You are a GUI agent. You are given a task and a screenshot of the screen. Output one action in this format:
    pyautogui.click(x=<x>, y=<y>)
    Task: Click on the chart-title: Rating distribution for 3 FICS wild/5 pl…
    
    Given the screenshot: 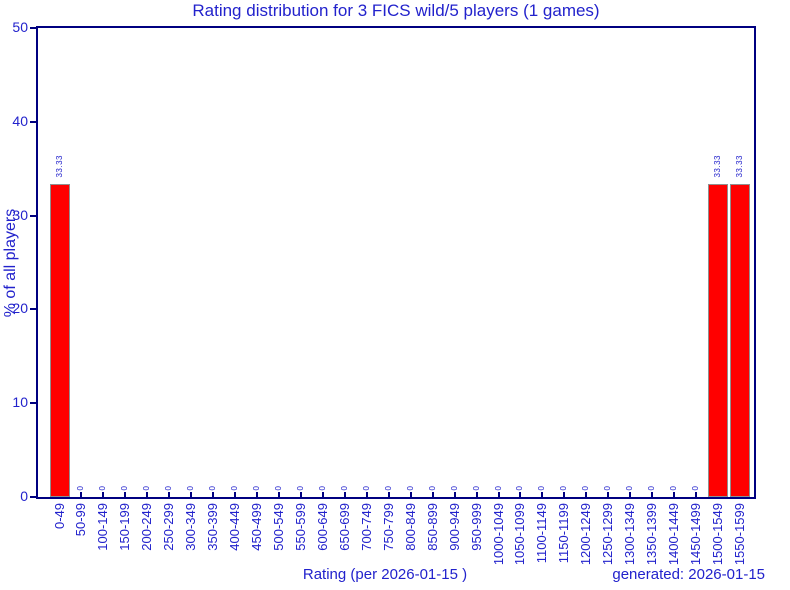 What is the action you would take?
    pyautogui.click(x=396, y=10)
    